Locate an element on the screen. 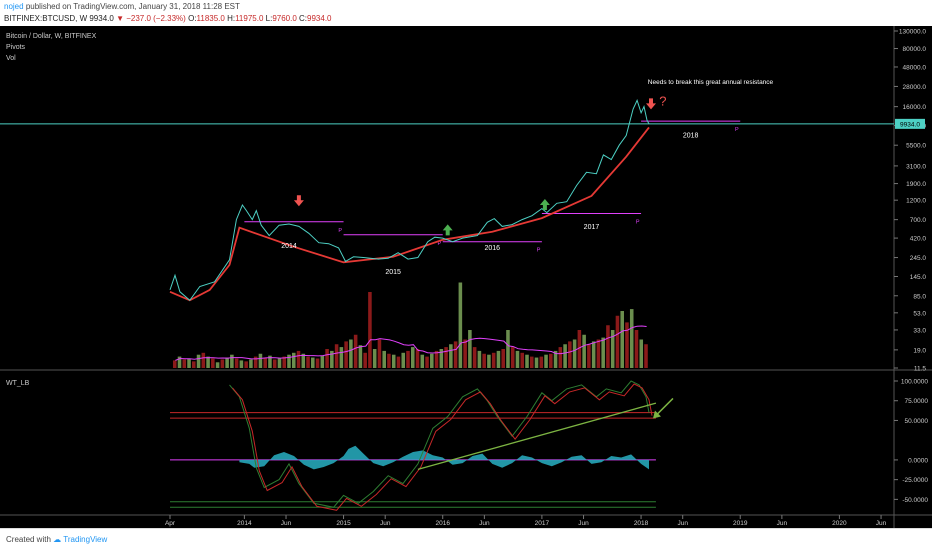 The height and width of the screenshot is (550, 932). y-tick-label: 28000.0 is located at coordinates (915, 87).